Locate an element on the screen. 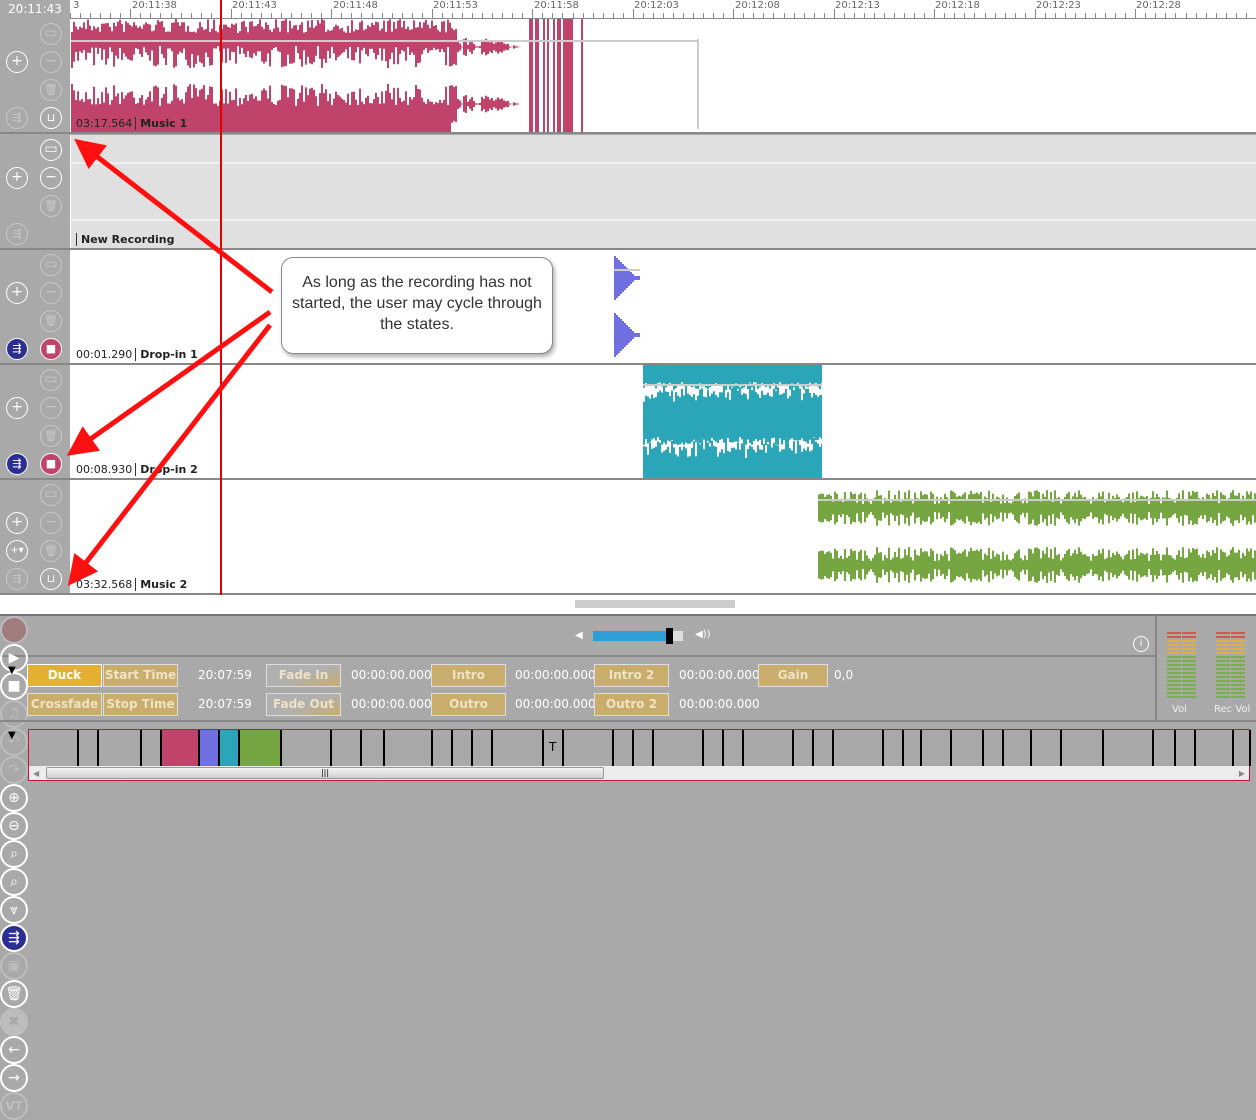 This screenshot has height=1120, width=1256. save-button: ▣ is located at coordinates (14, 966).